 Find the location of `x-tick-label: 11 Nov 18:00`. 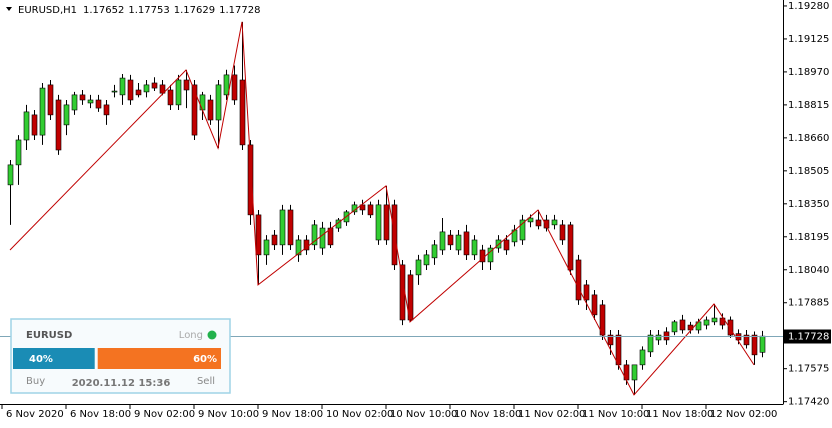

x-tick-label: 11 Nov 18:00 is located at coordinates (679, 414).